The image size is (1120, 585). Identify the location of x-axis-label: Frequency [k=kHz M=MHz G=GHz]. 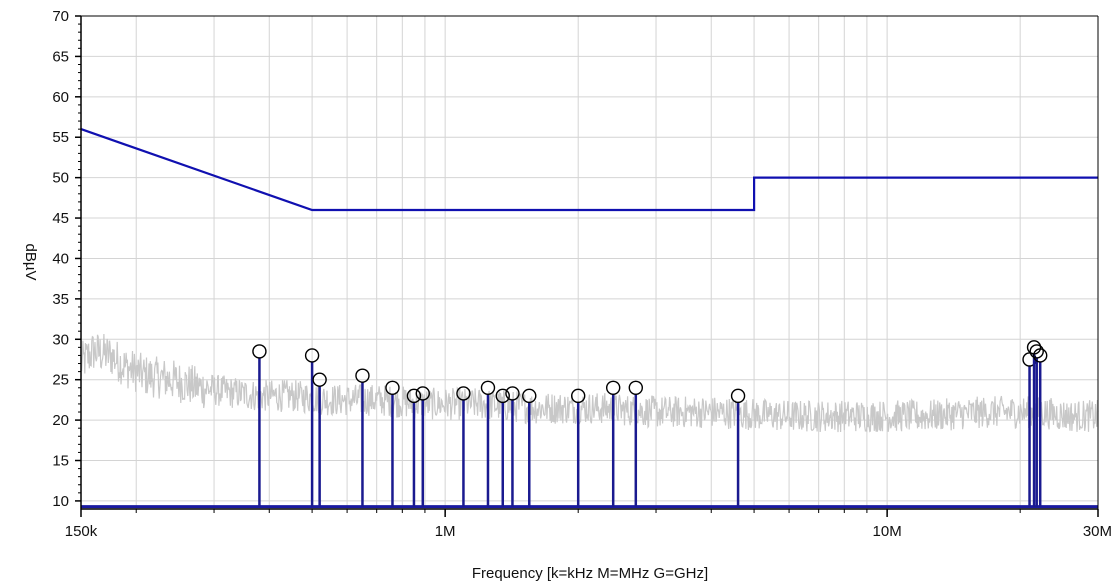
(590, 573).